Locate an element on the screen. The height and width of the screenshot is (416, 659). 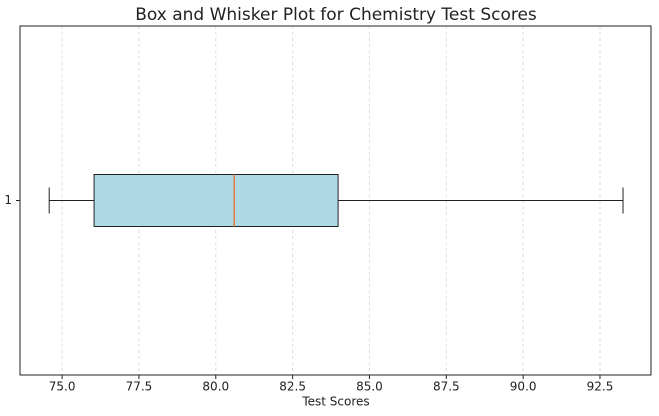
x-tick-label: 92.5 is located at coordinates (600, 387).